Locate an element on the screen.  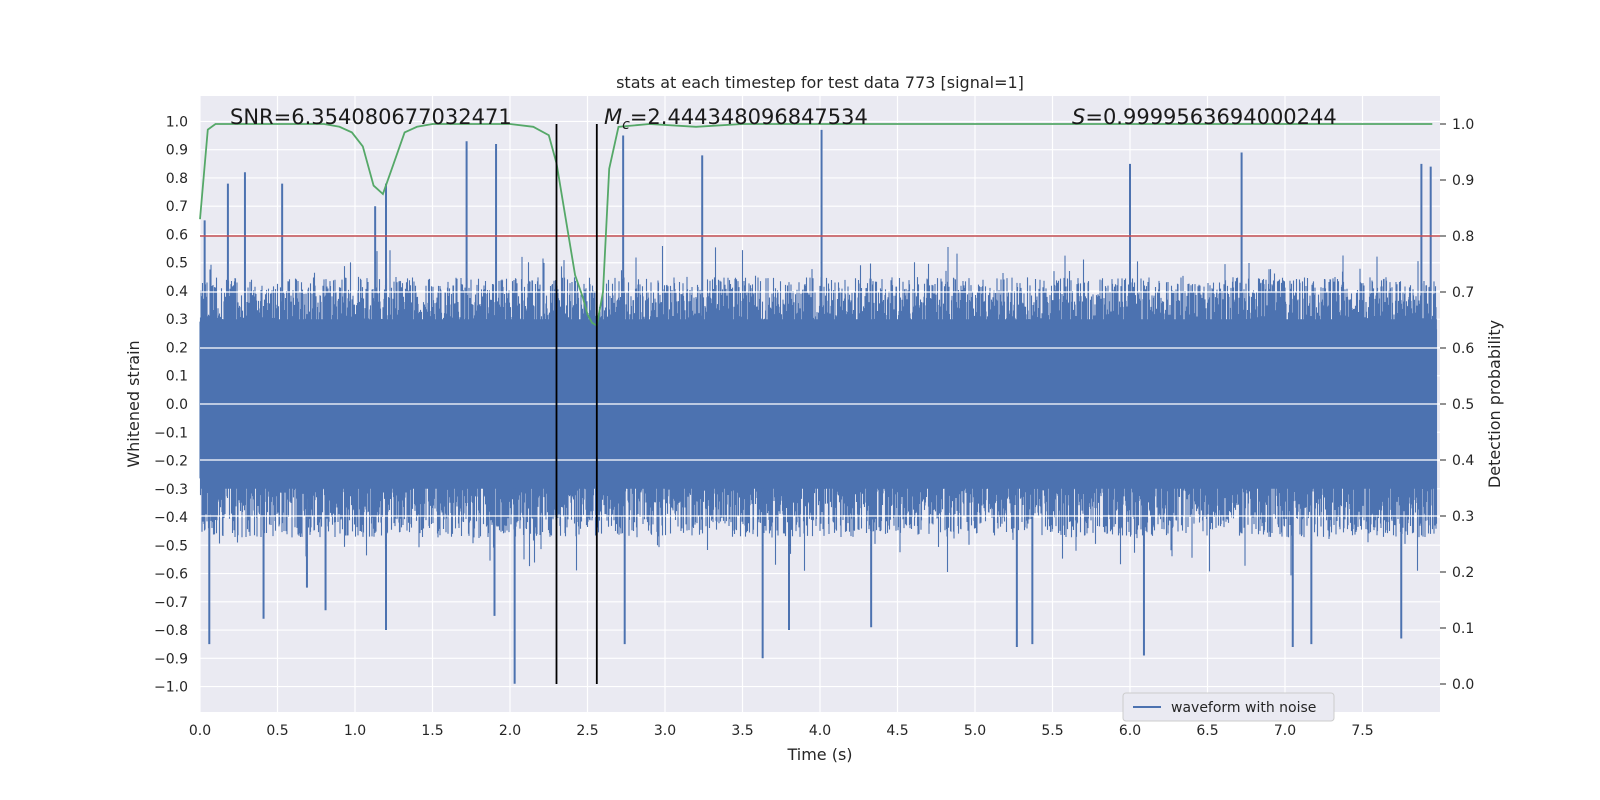
y2-tick-label: 0.2 is located at coordinates (1463, 573).